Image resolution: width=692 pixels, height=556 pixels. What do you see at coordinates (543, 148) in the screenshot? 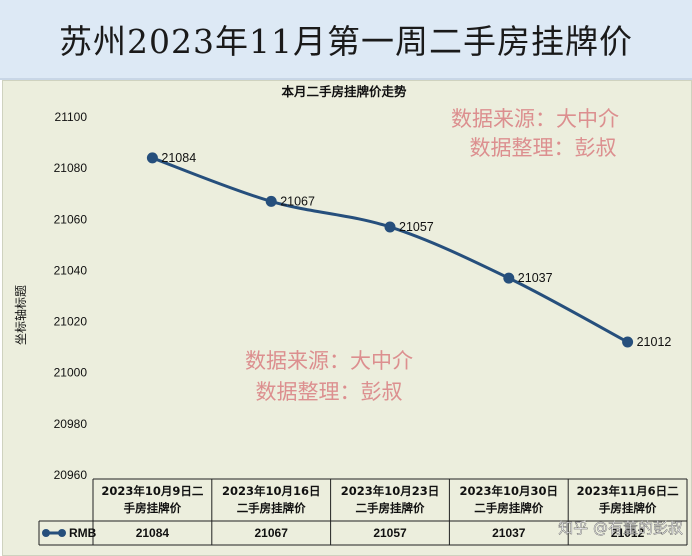
I see `watermark-editor-top: 数据整理：彭叔` at bounding box center [543, 148].